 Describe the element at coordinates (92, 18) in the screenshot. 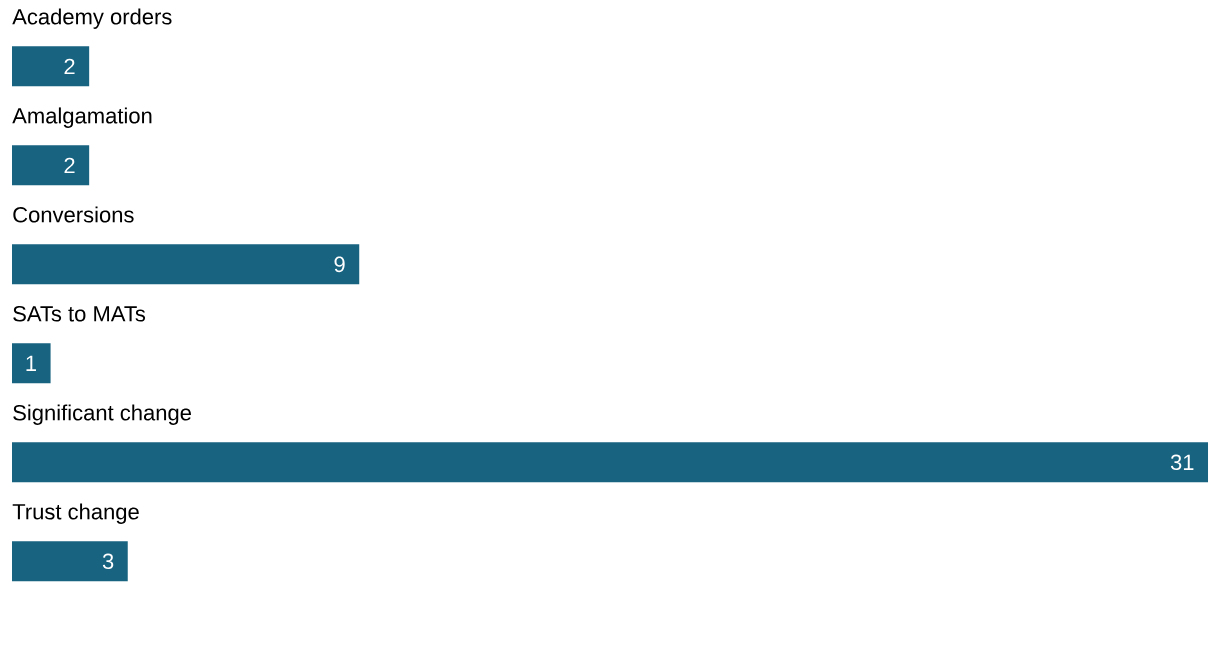

I see `y-tick-label: Academy orders` at that location.